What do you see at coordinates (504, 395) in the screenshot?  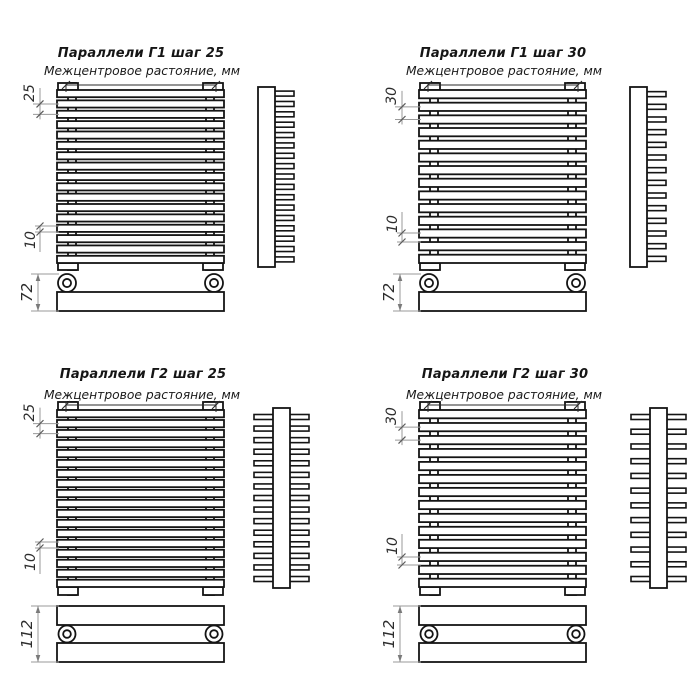 I see `drawing-subtitle-g2-step30: Межцентровое растояние, мм` at bounding box center [504, 395].